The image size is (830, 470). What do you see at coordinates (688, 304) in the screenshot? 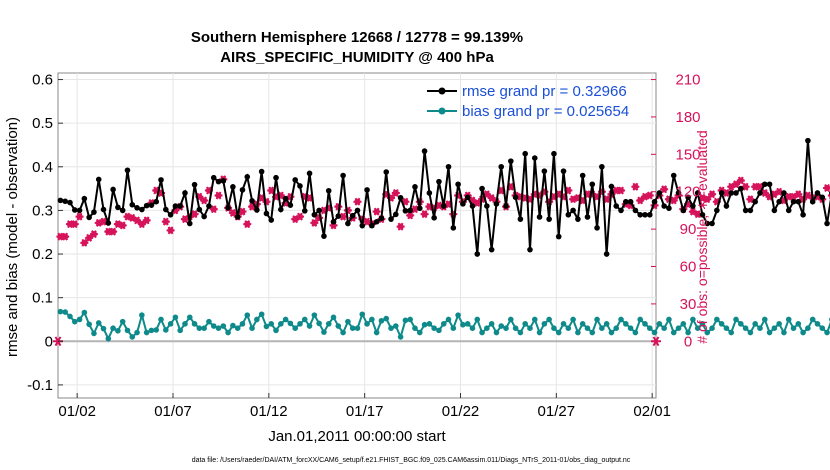
I see `y-right-tick-label-1: 30` at bounding box center [688, 304].